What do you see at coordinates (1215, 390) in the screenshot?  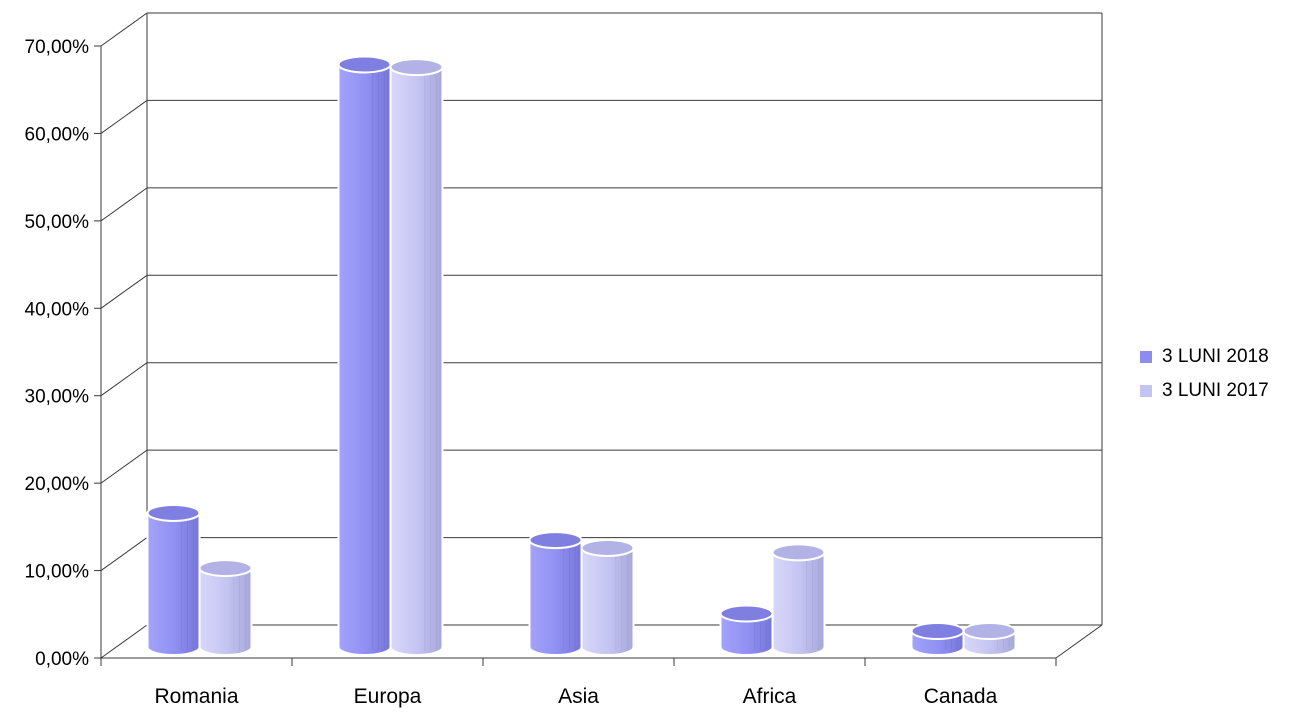 I see `legend-label-2017: 3 LUNI 2017` at bounding box center [1215, 390].